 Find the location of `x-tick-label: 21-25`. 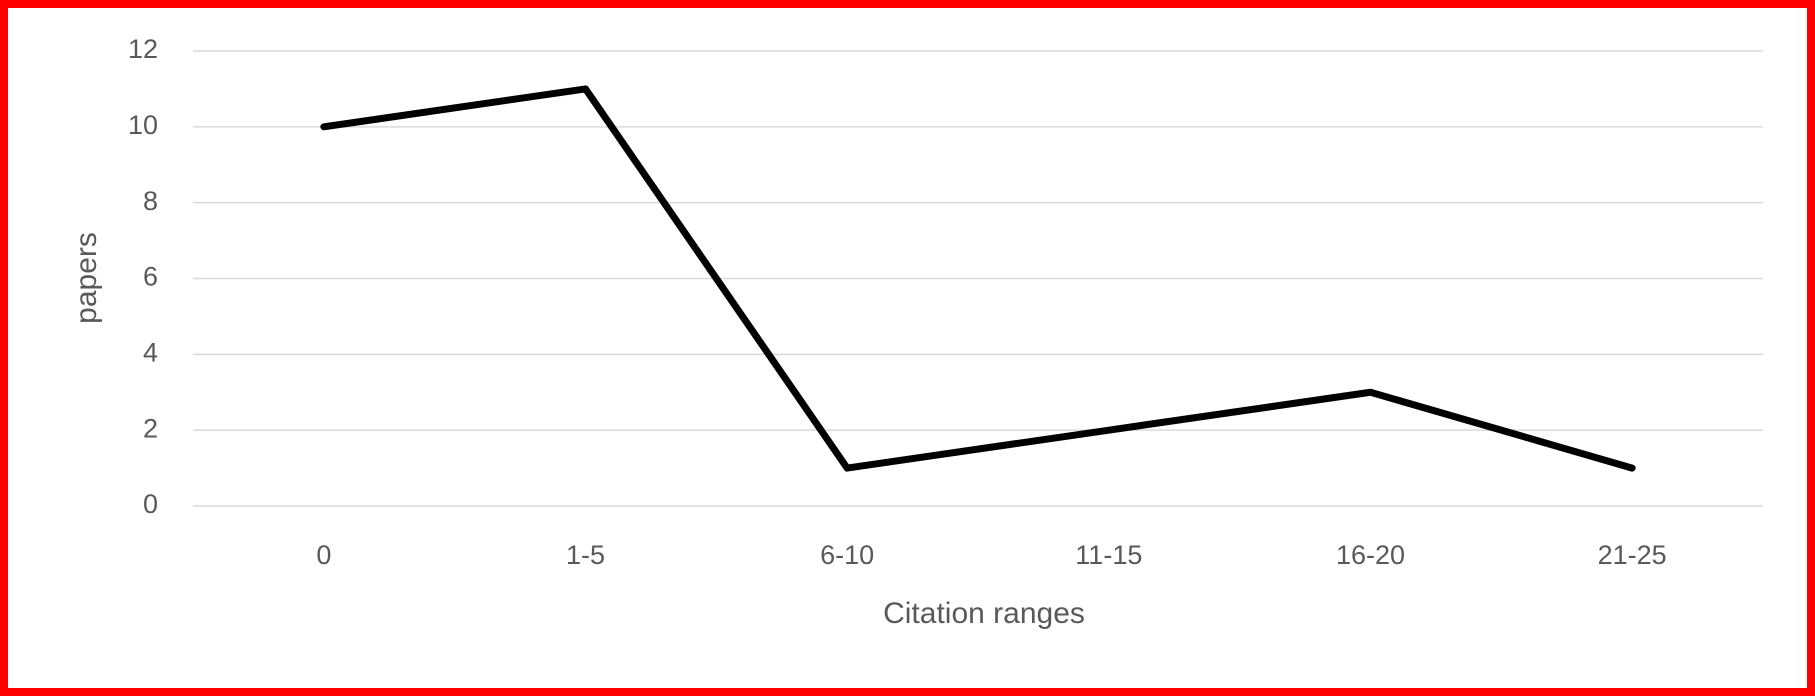

x-tick-label: 21-25 is located at coordinates (1632, 555).